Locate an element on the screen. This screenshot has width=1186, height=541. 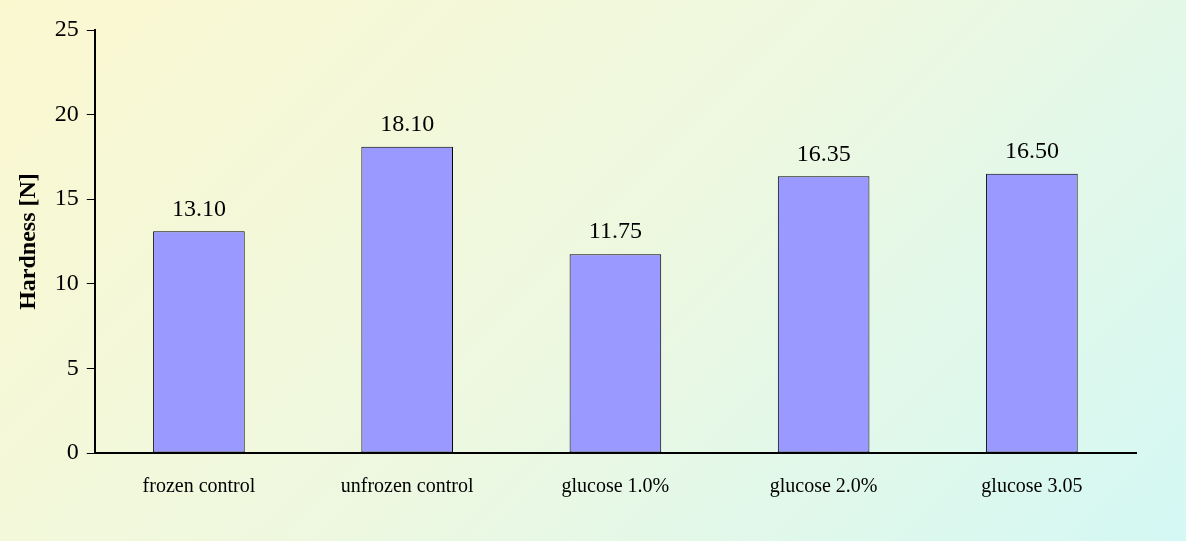
data-label: 16.35 is located at coordinates (823, 152).